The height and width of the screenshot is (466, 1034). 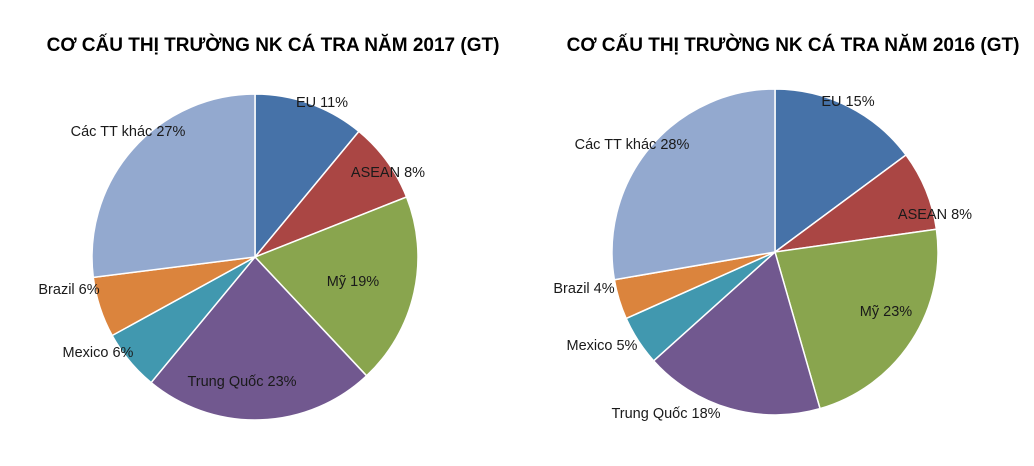 What do you see at coordinates (68, 290) in the screenshot?
I see `slice-label-brazil: Brazil 6%` at bounding box center [68, 290].